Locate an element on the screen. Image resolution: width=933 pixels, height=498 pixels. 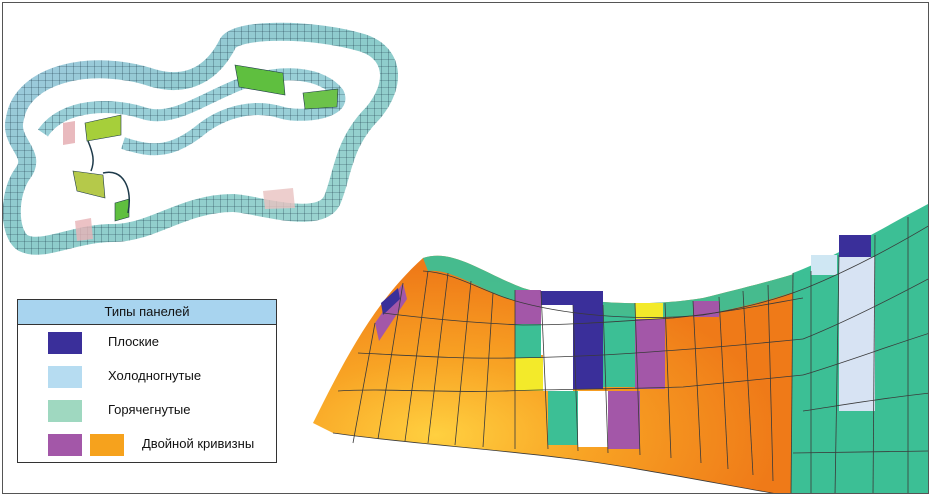
legend-swatch-flat is located at coordinates (65, 343).